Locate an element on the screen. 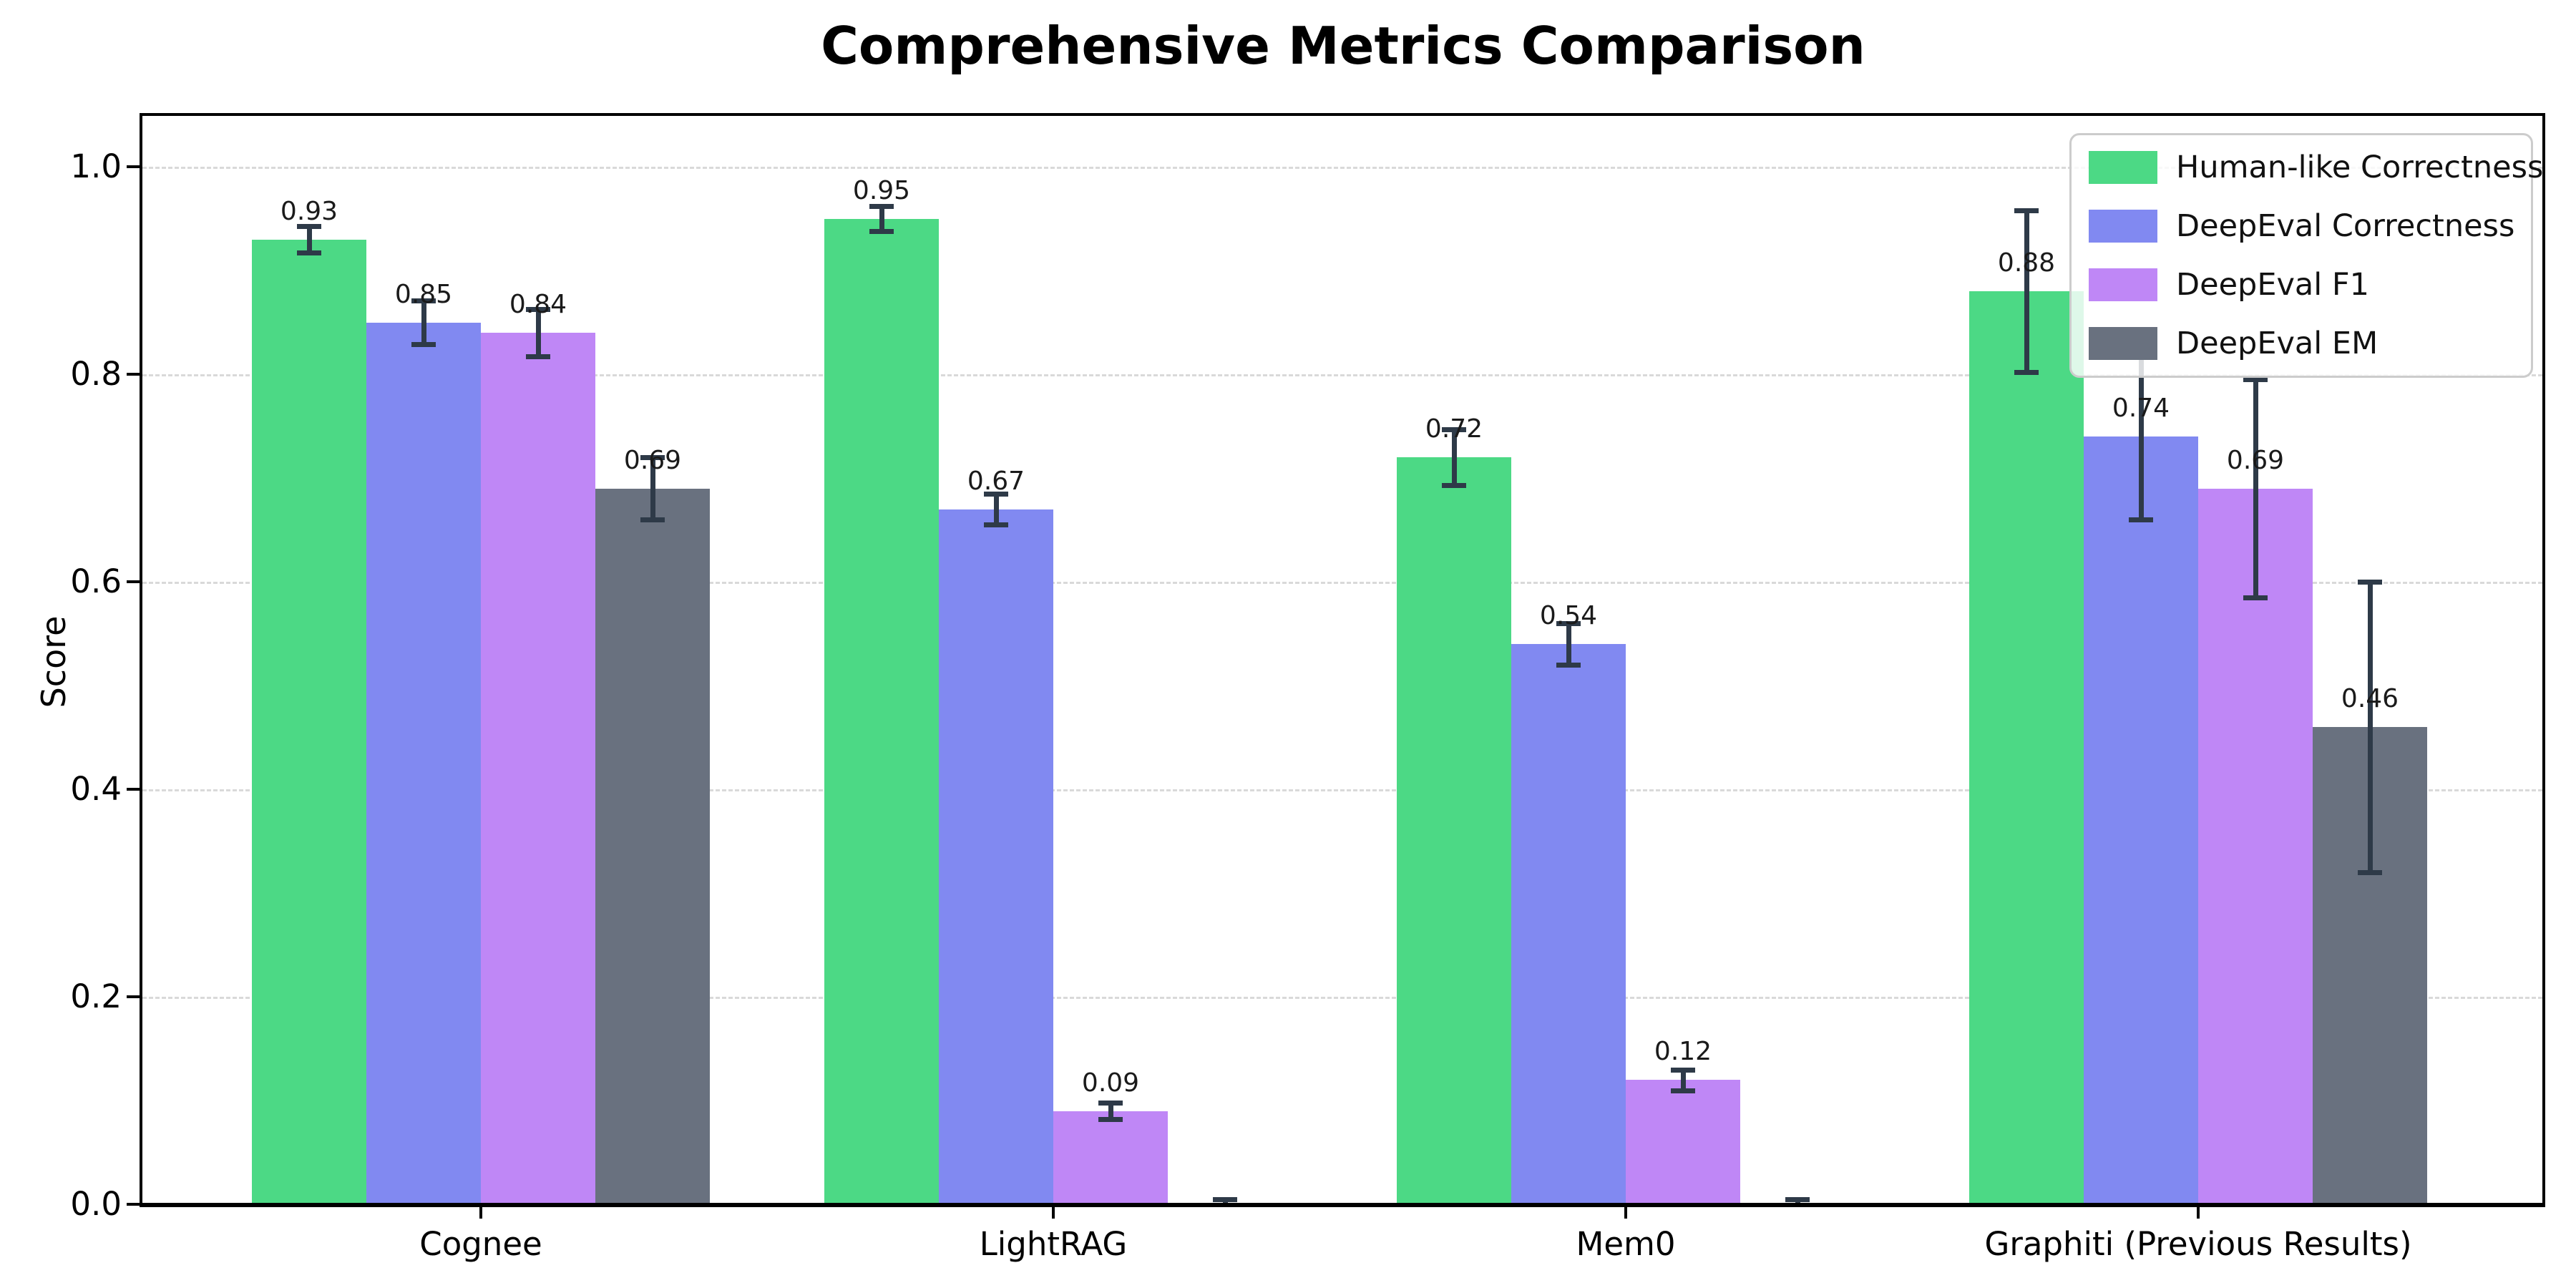 The width and height of the screenshot is (2576, 1288). y-tick-label: 0.4 is located at coordinates (96, 789).